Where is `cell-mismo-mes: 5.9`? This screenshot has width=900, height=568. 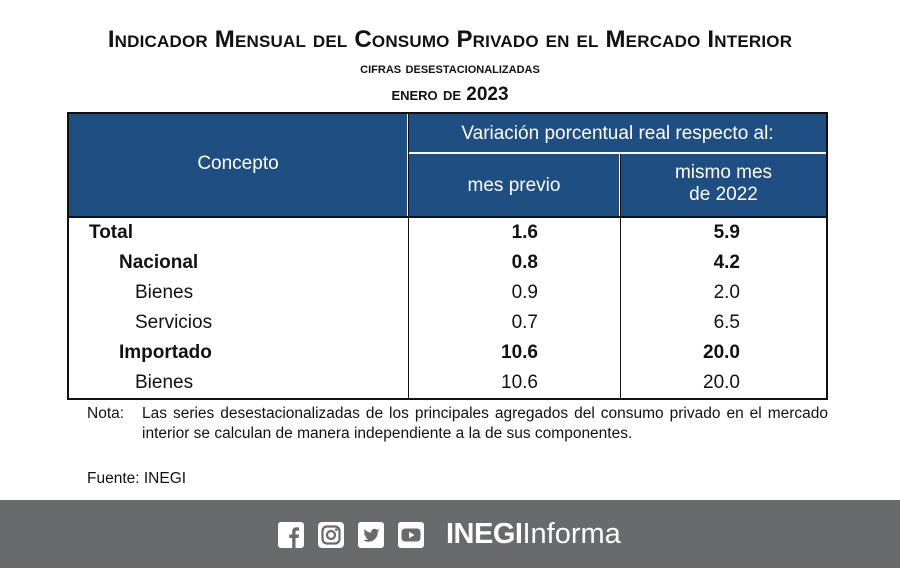
cell-mismo-mes: 5.9 is located at coordinates (726, 232).